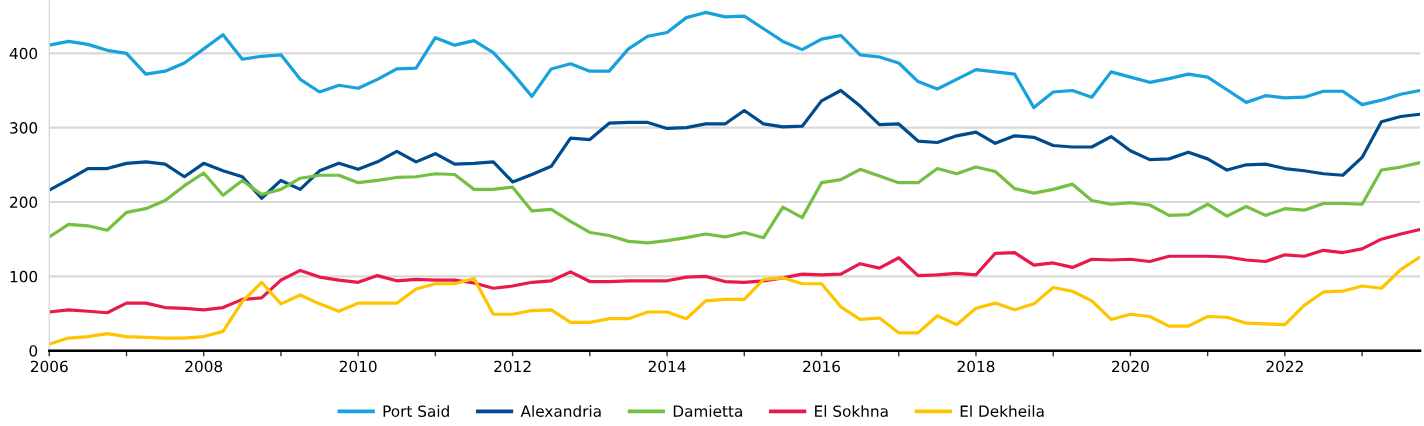  Describe the element at coordinates (512, 366) in the screenshot. I see `x-tick-label: 2012` at that location.